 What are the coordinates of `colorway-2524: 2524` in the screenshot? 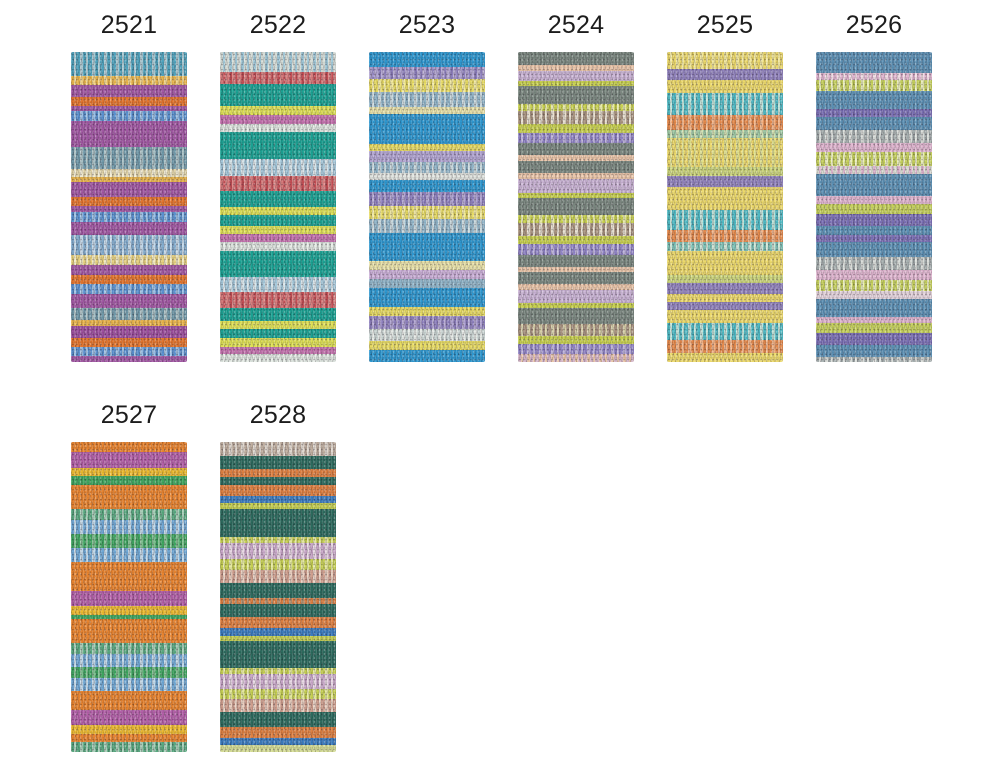 It's located at (576, 187).